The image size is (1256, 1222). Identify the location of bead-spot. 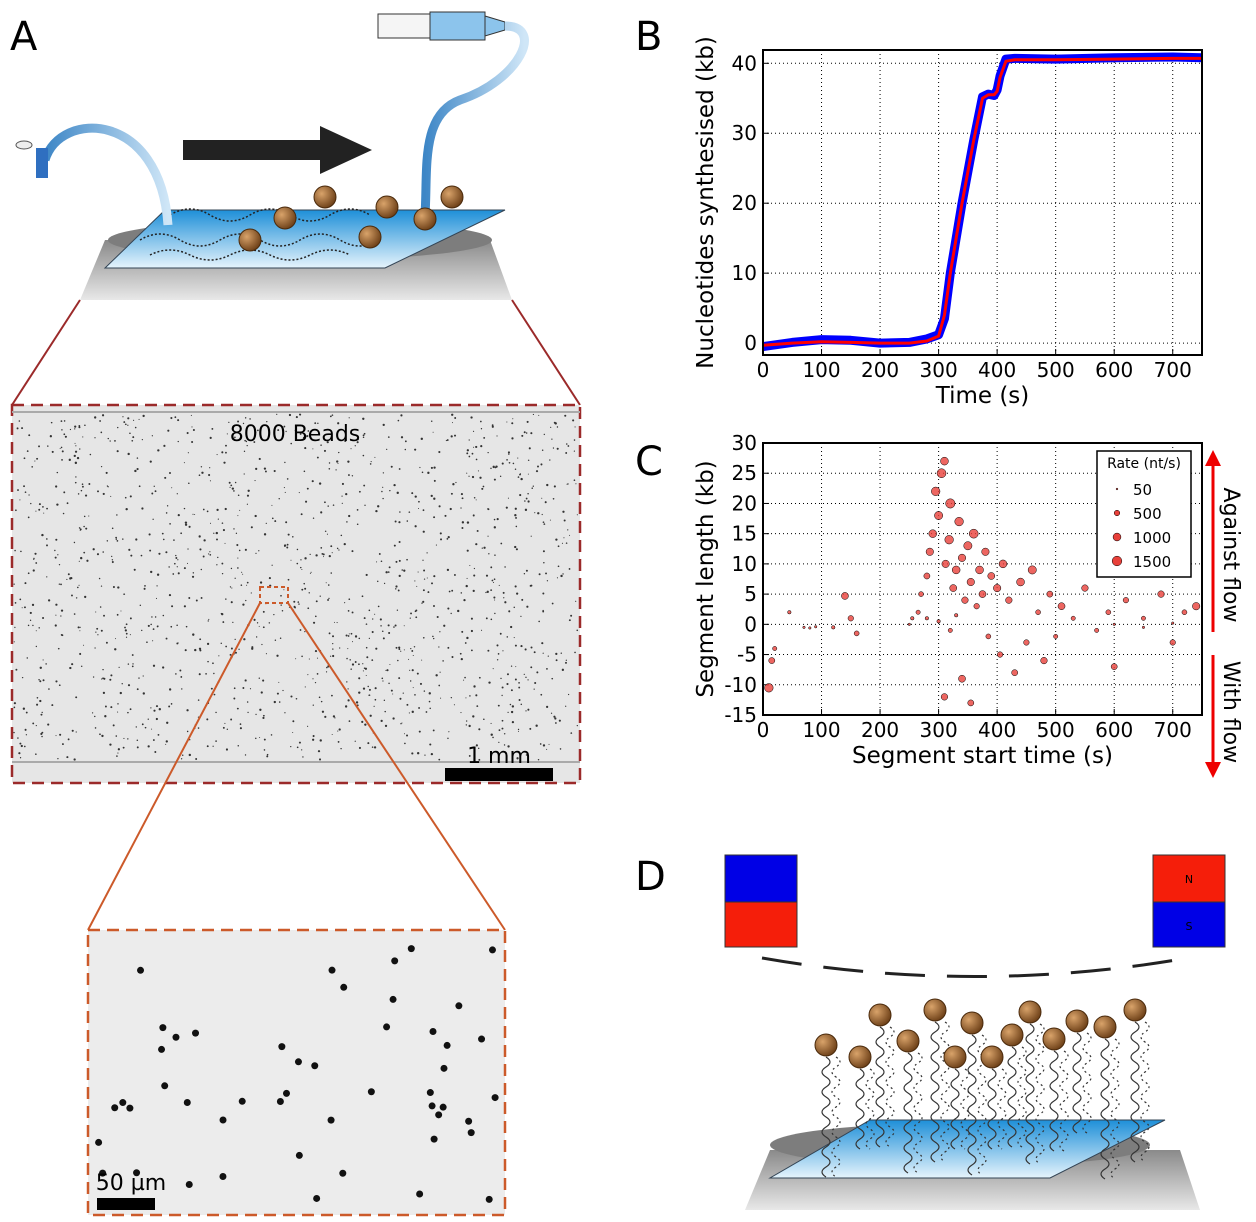
(137, 1173).